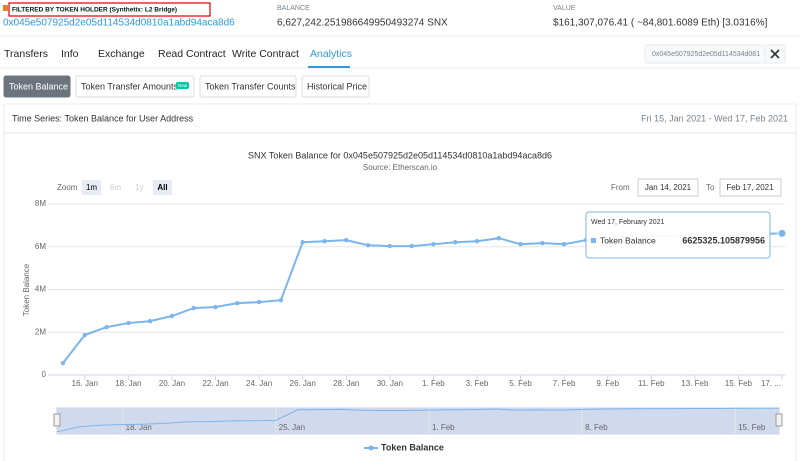 The width and height of the screenshot is (800, 461). I want to click on chart-subtitle: Source: Etherscan.io, so click(400, 167).